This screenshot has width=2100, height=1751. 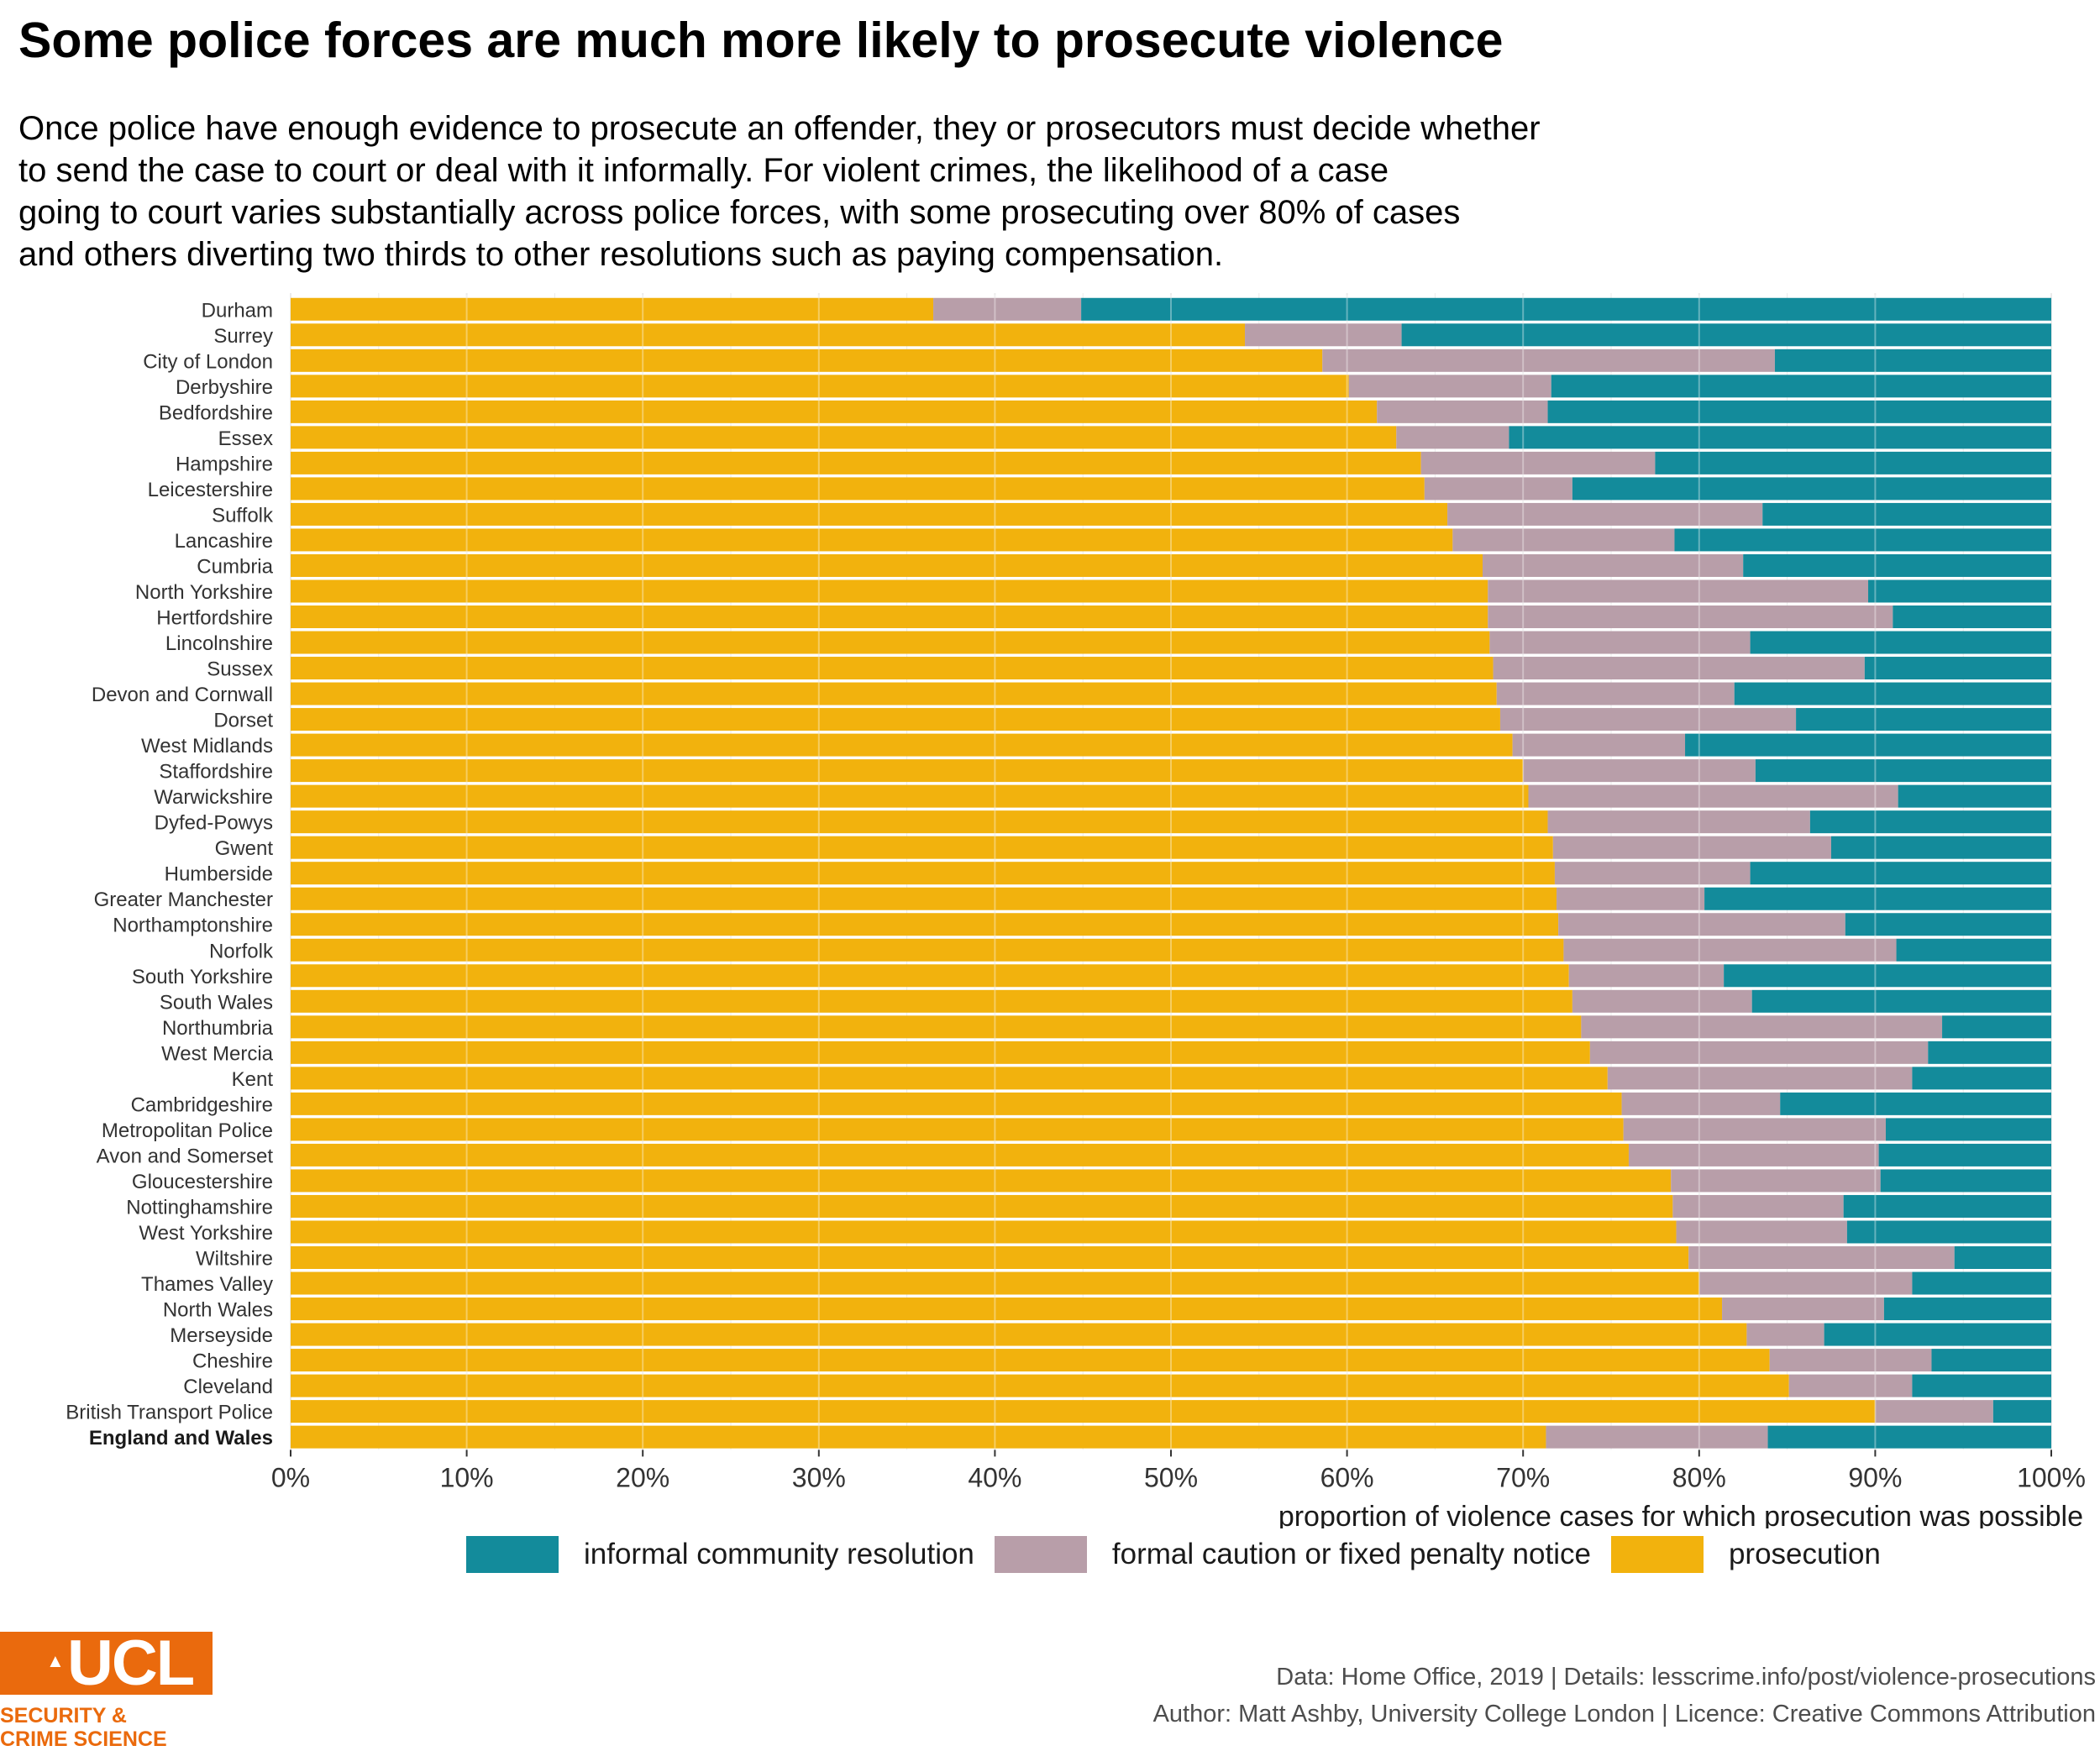 What do you see at coordinates (224, 541) in the screenshot?
I see `y-tick-label: Lancashire` at bounding box center [224, 541].